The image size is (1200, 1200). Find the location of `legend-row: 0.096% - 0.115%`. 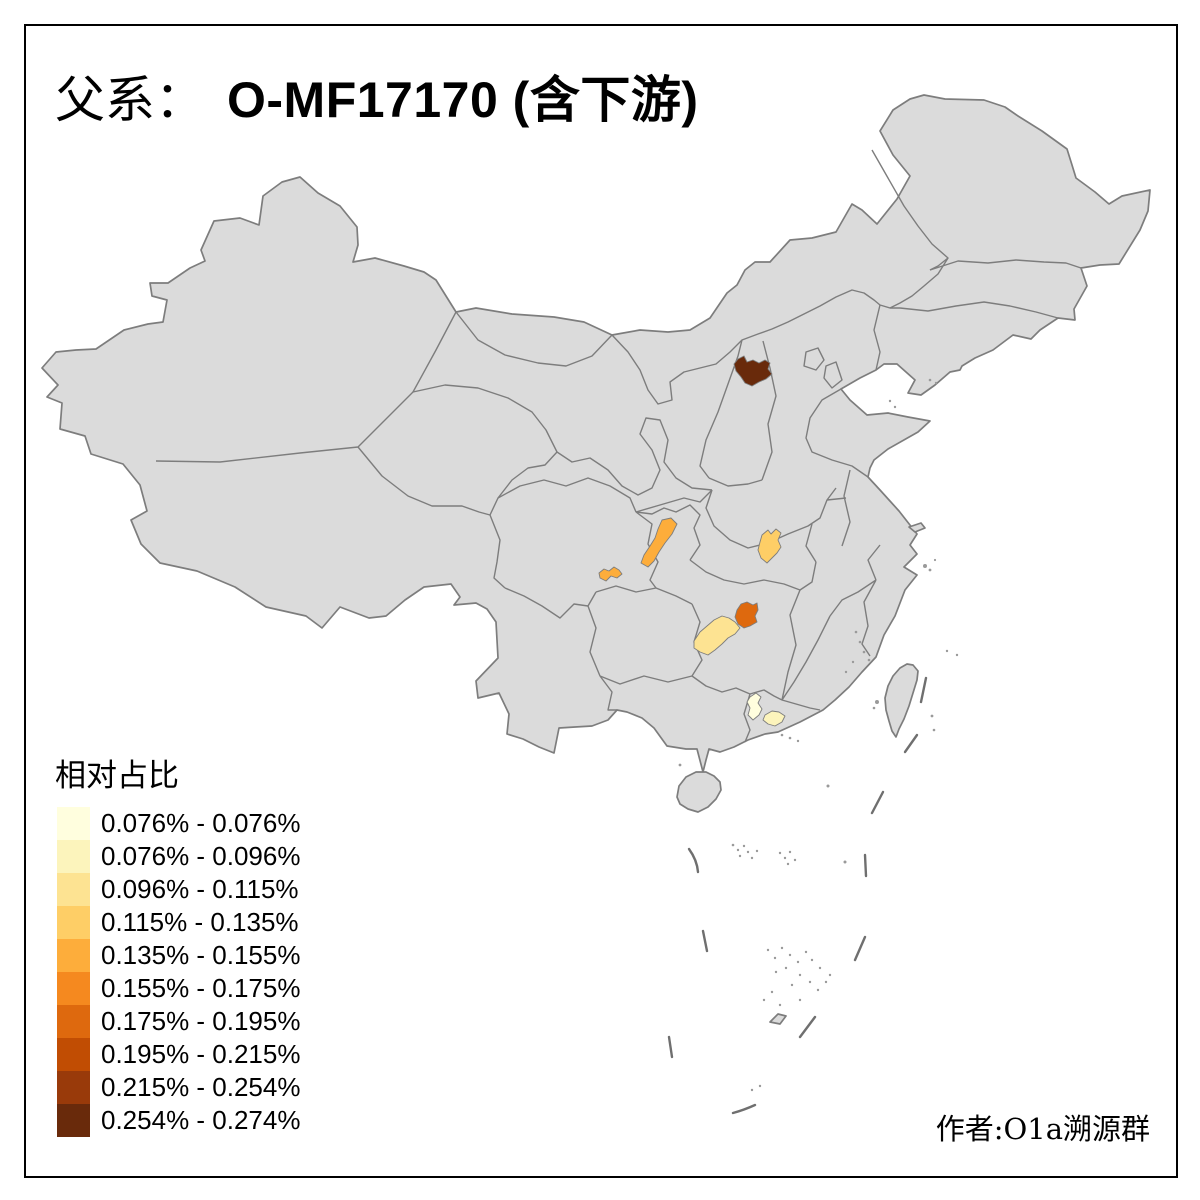

legend-row: 0.096% - 0.115% is located at coordinates (178, 889).